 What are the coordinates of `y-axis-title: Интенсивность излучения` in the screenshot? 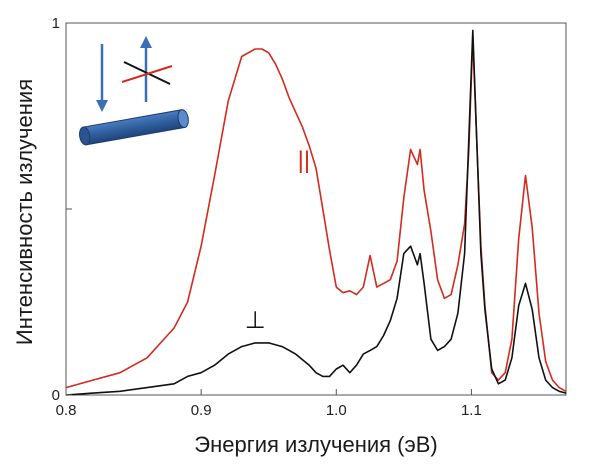 It's located at (24, 212).